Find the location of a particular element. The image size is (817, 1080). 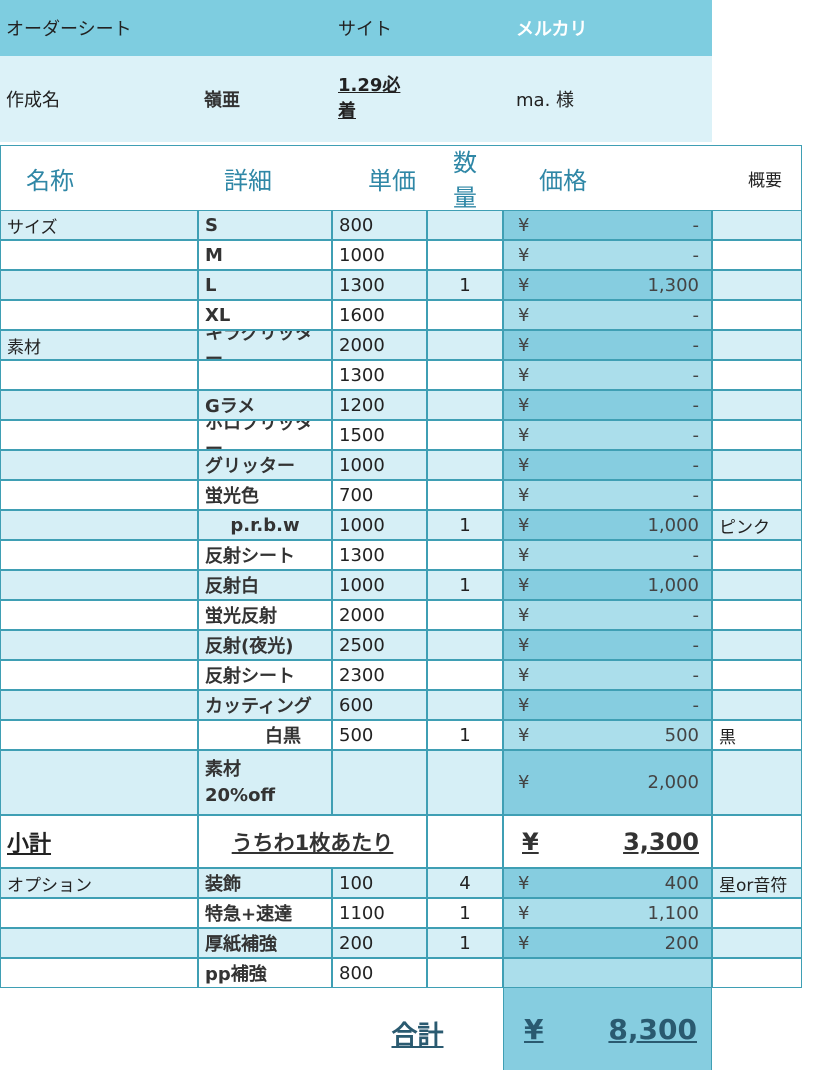

subtotal-price: ¥3,300 is located at coordinates (607, 841).